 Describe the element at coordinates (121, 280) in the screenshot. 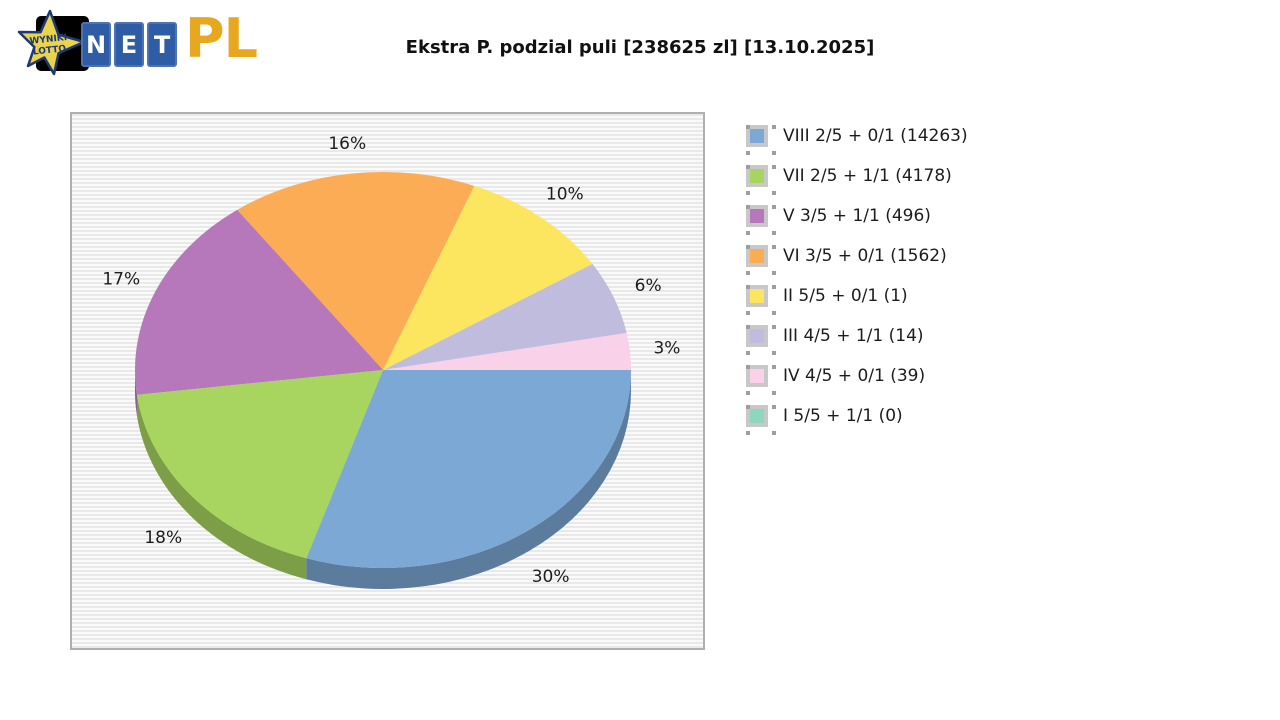

I see `pie-percent-label: 17%` at that location.